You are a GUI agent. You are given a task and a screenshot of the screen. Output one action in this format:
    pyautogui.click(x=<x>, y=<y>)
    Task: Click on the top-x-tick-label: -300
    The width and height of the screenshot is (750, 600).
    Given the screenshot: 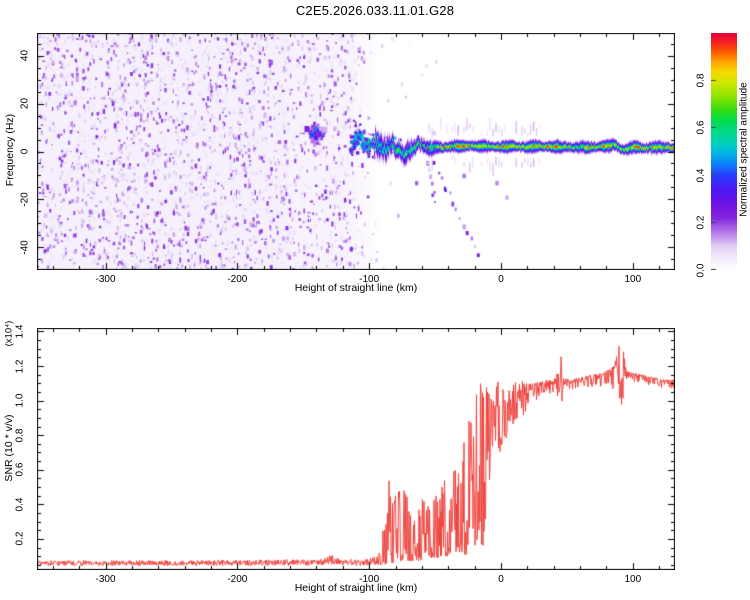 What is the action you would take?
    pyautogui.click(x=105, y=279)
    